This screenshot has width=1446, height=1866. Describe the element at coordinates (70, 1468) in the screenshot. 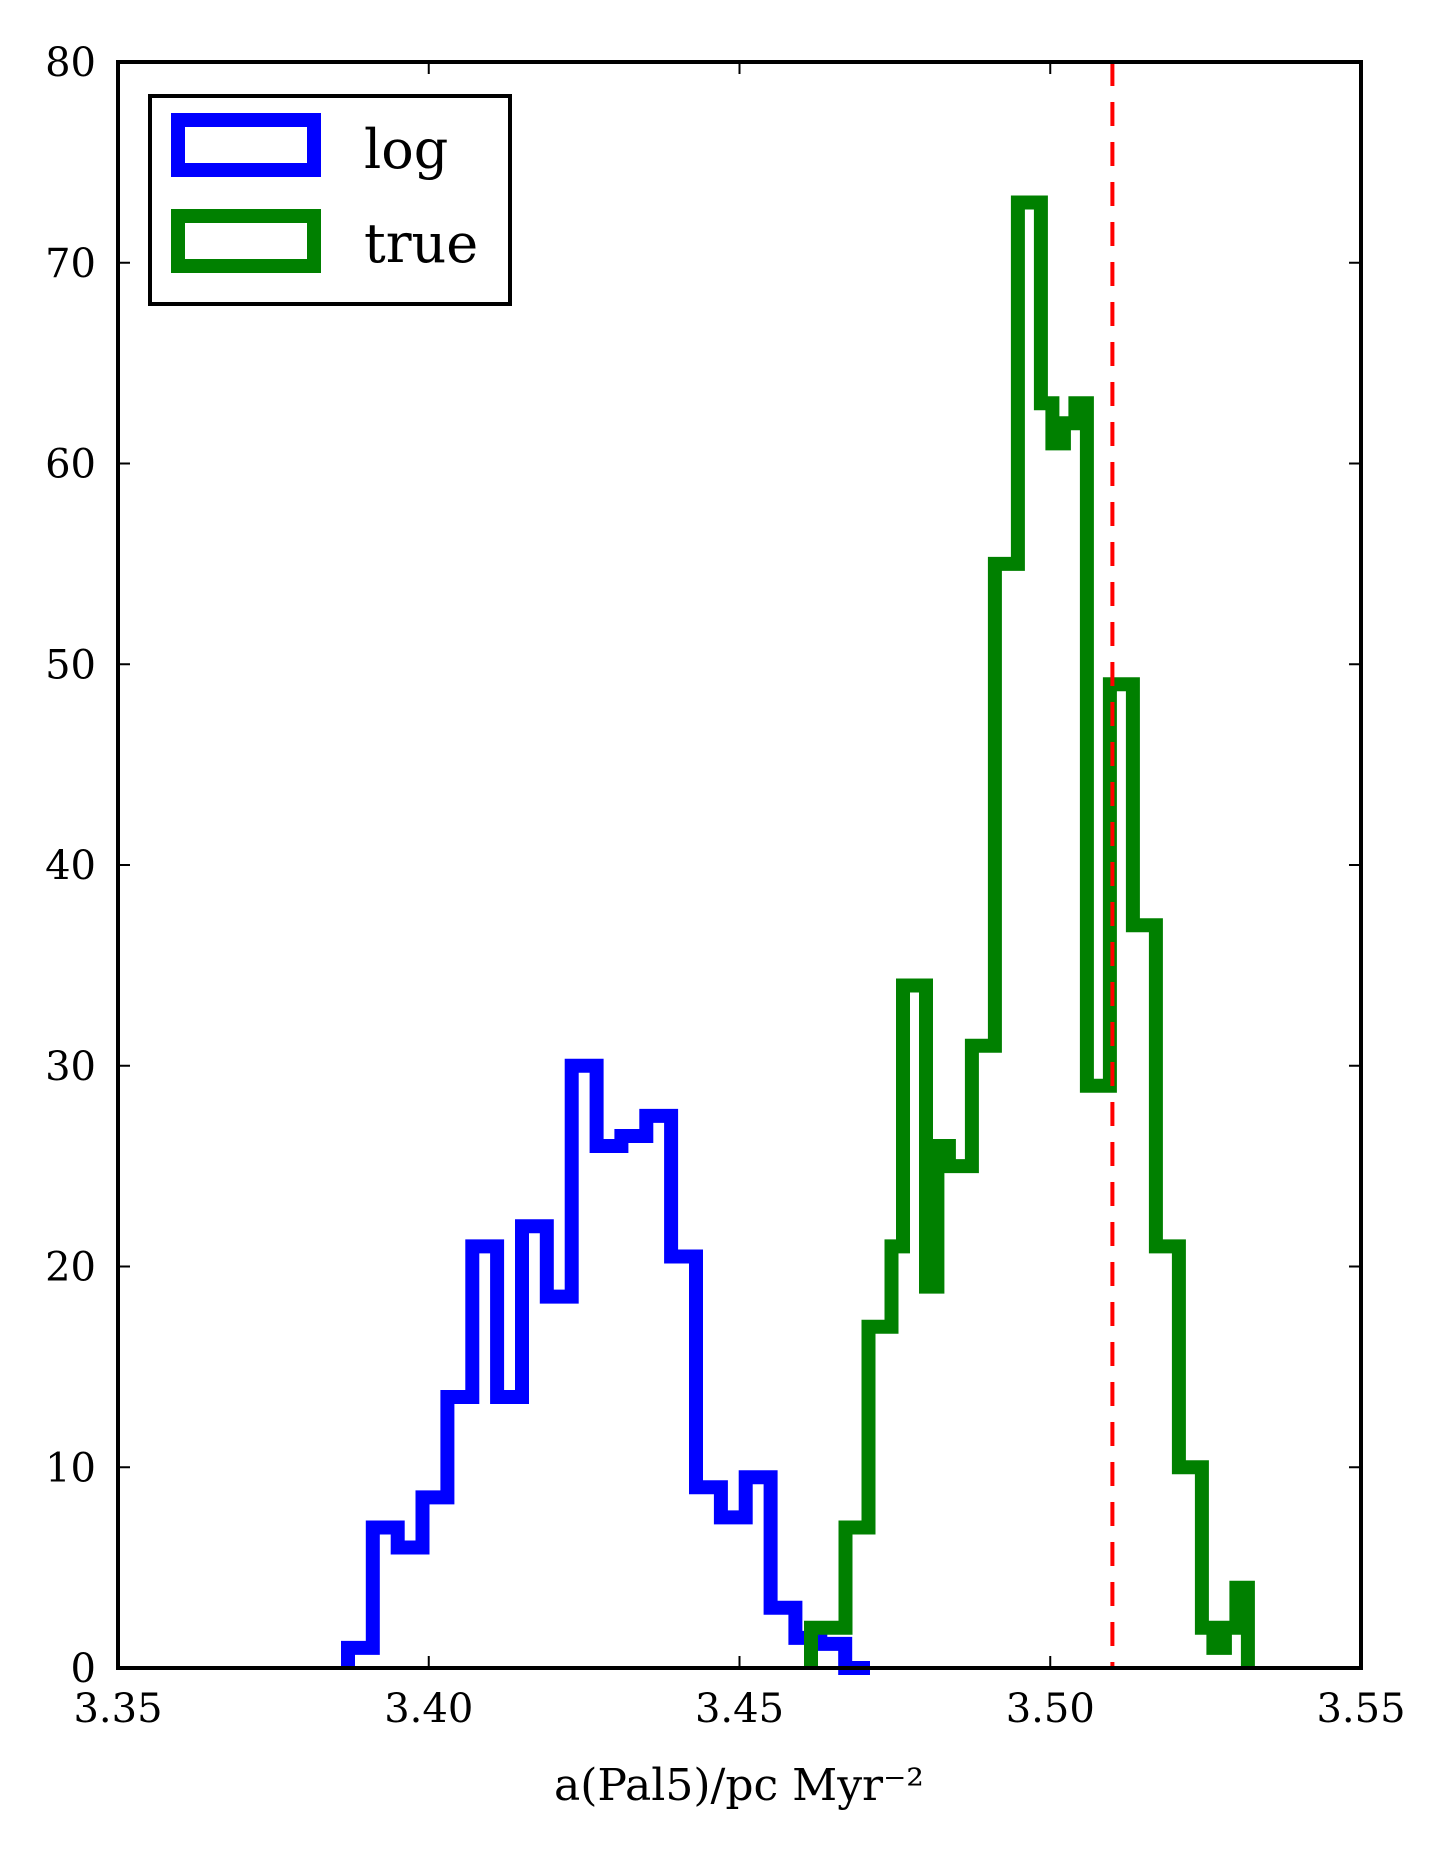

I see `y-tick-label: 10` at that location.